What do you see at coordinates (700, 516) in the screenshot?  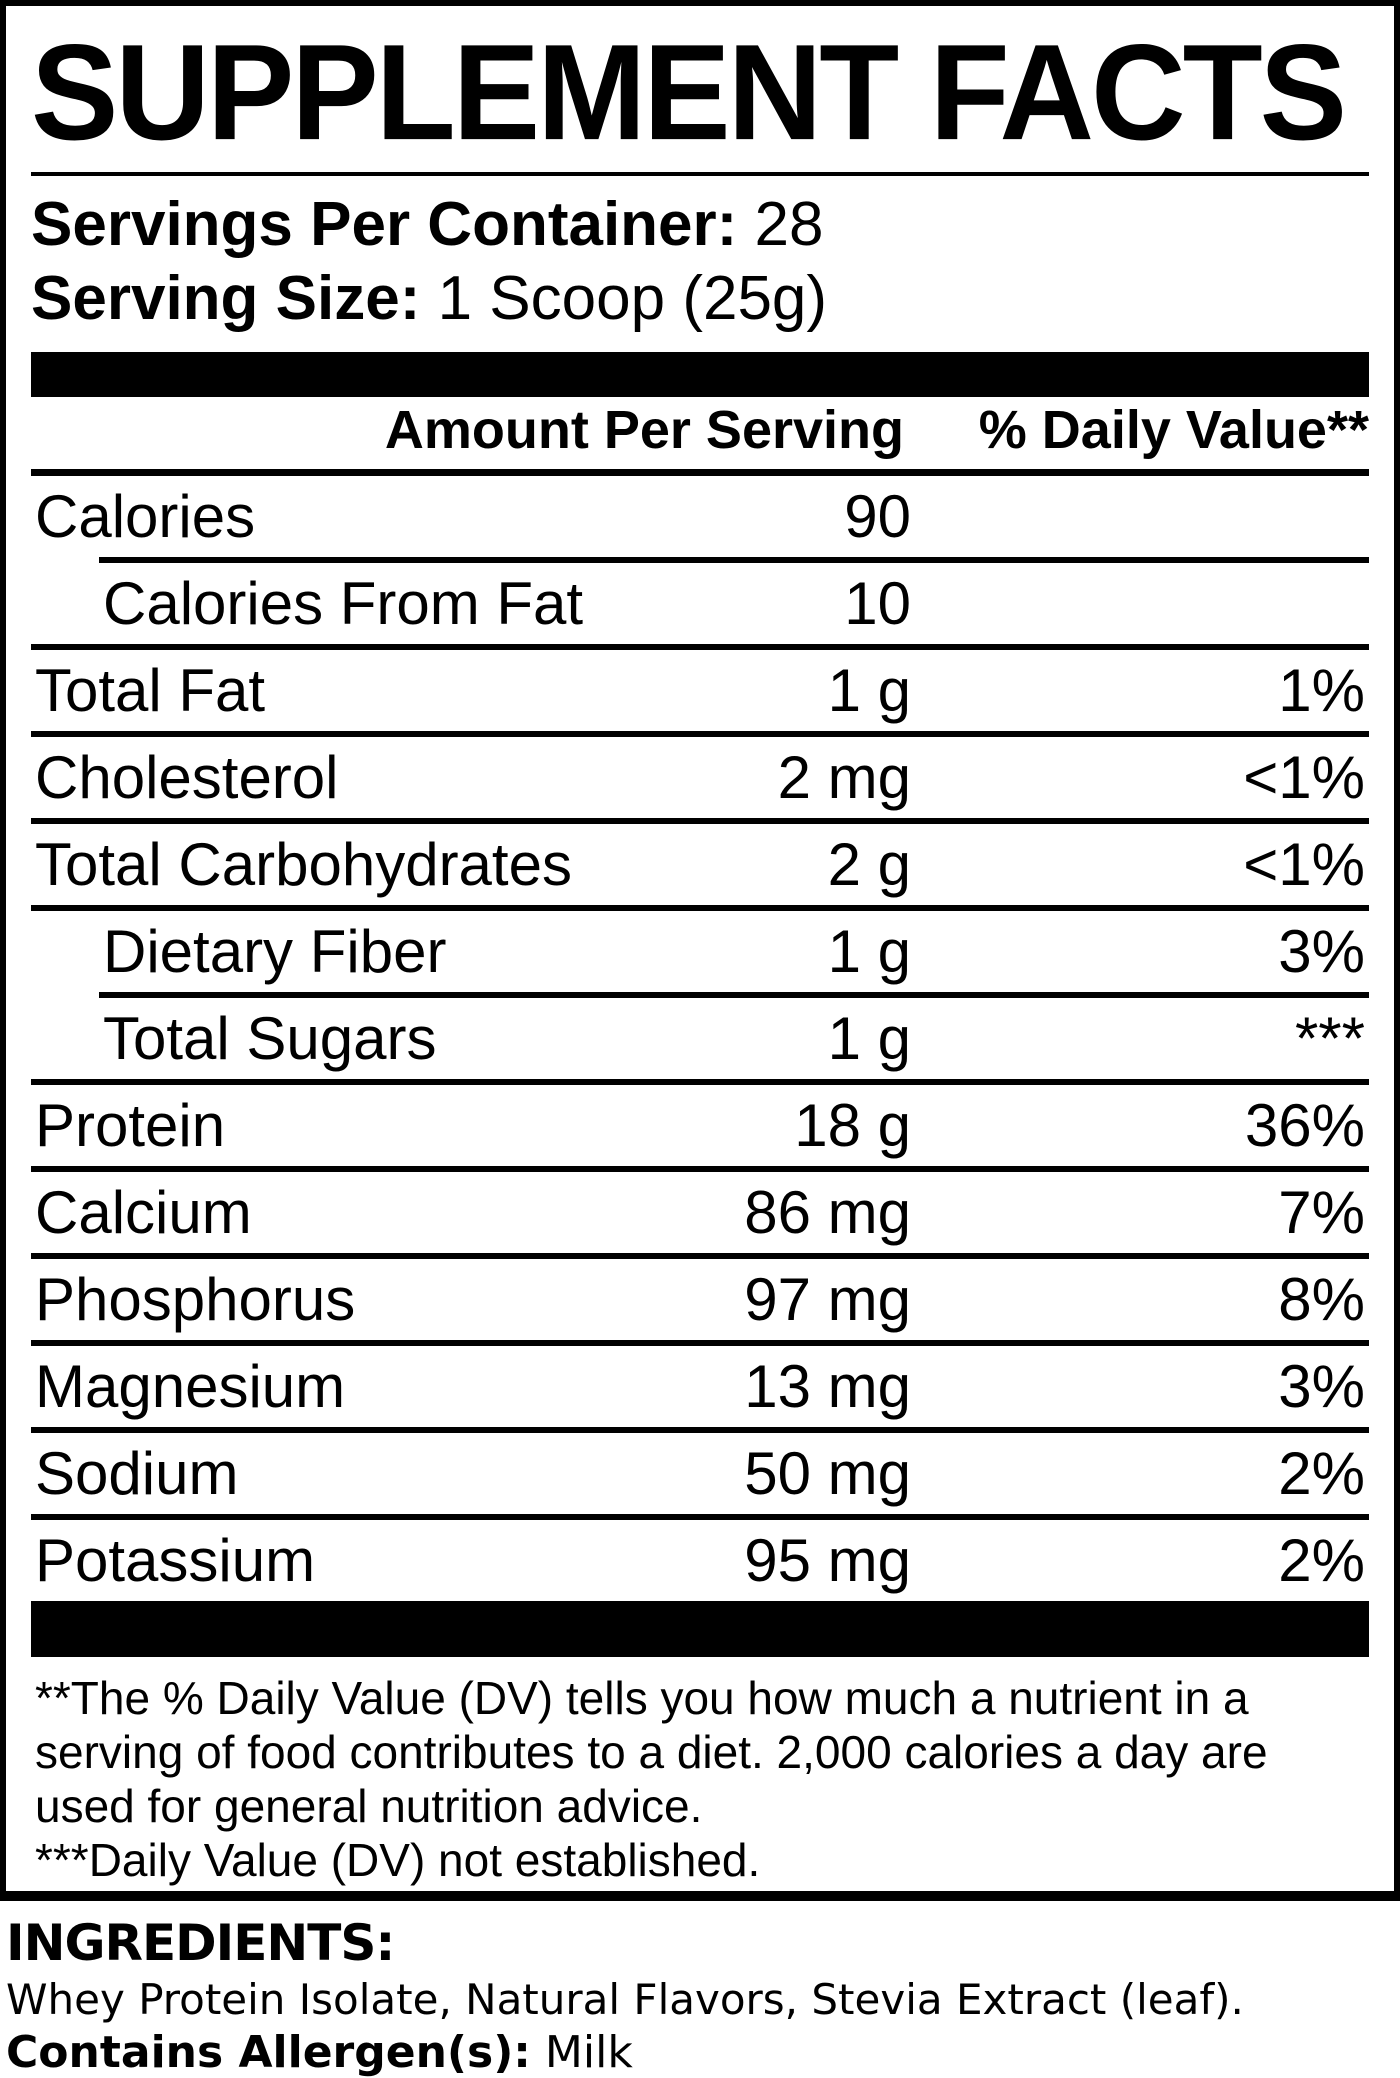 I see `table-row: Calories 90` at bounding box center [700, 516].